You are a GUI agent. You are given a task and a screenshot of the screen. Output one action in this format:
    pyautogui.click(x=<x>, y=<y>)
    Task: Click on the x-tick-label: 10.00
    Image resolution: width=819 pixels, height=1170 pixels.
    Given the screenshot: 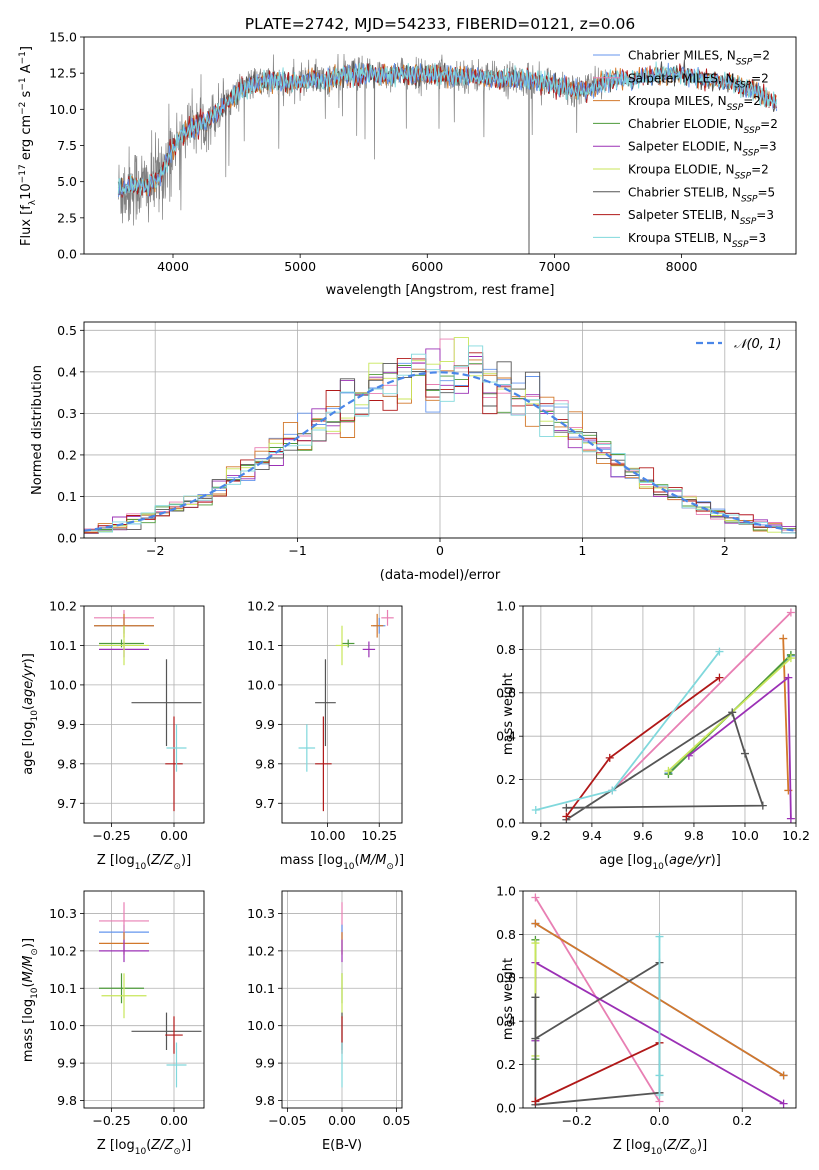 What is the action you would take?
    pyautogui.click(x=328, y=835)
    